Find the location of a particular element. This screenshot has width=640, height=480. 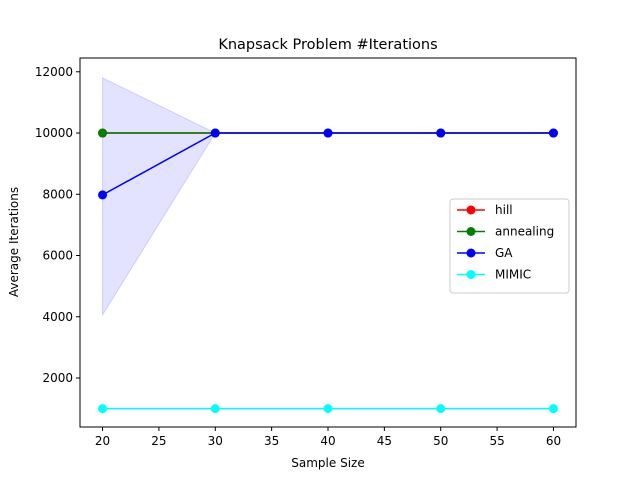

x-axis-ticks: 20 25 30 35 40 45 50 55 60 is located at coordinates (328, 437).